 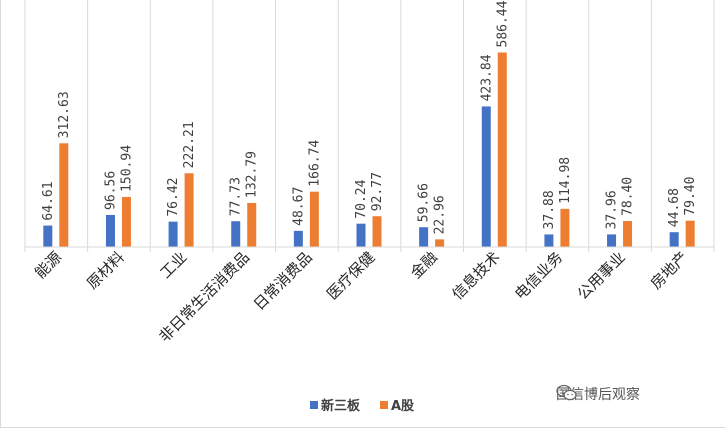 What do you see at coordinates (538, 275) in the screenshot?
I see `category-label: 电信业务` at bounding box center [538, 275].